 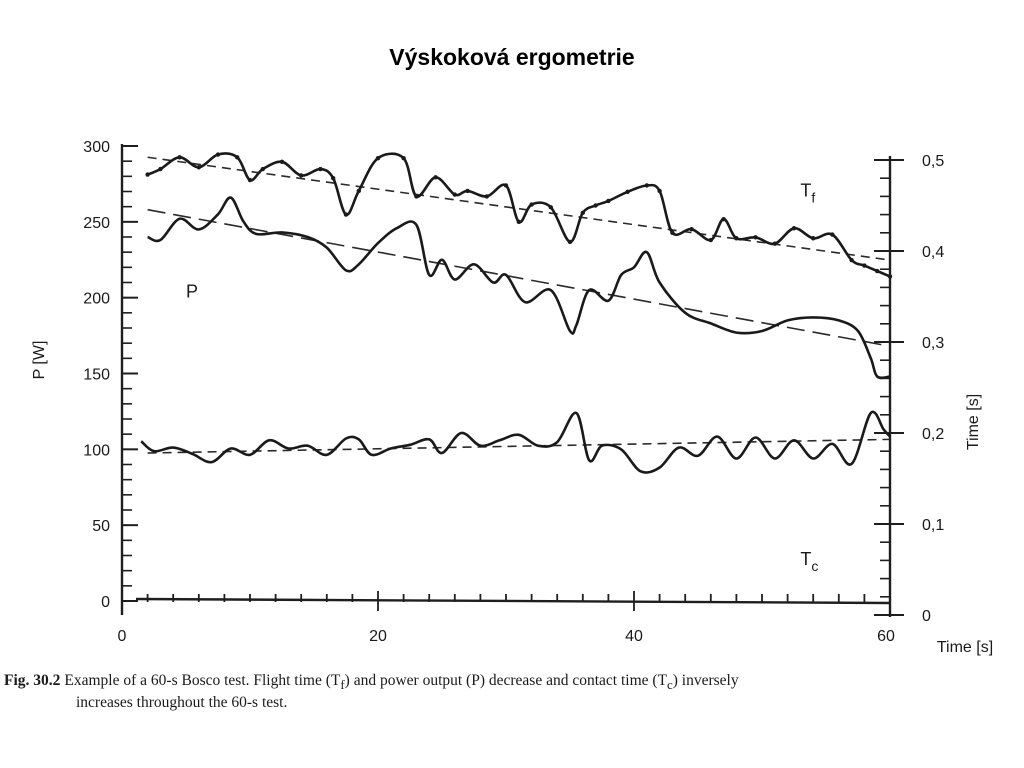 I want to click on slide-title: Výskoková ergometrie, so click(x=512, y=57).